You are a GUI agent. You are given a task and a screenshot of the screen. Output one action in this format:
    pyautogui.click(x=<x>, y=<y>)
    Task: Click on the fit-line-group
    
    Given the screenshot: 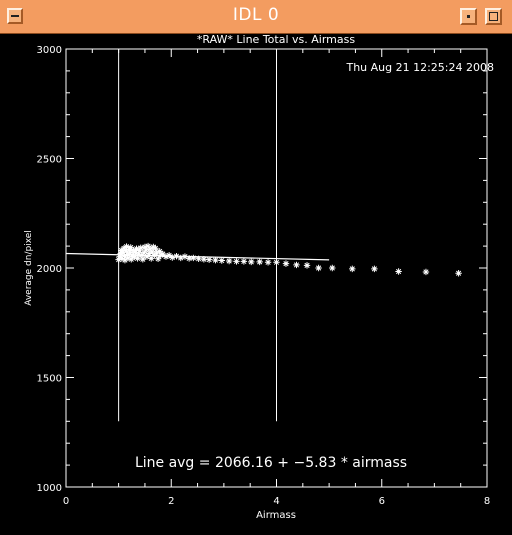 What is the action you would take?
    pyautogui.click(x=197, y=256)
    